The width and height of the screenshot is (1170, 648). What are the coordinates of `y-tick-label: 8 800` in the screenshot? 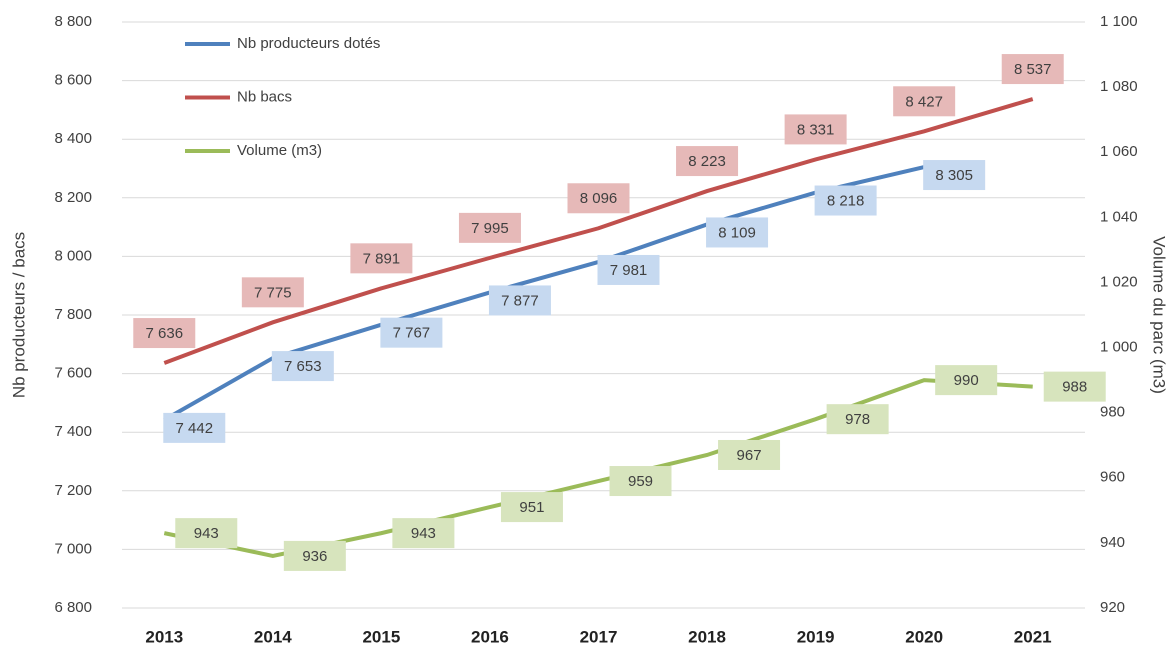 It's located at (73, 21).